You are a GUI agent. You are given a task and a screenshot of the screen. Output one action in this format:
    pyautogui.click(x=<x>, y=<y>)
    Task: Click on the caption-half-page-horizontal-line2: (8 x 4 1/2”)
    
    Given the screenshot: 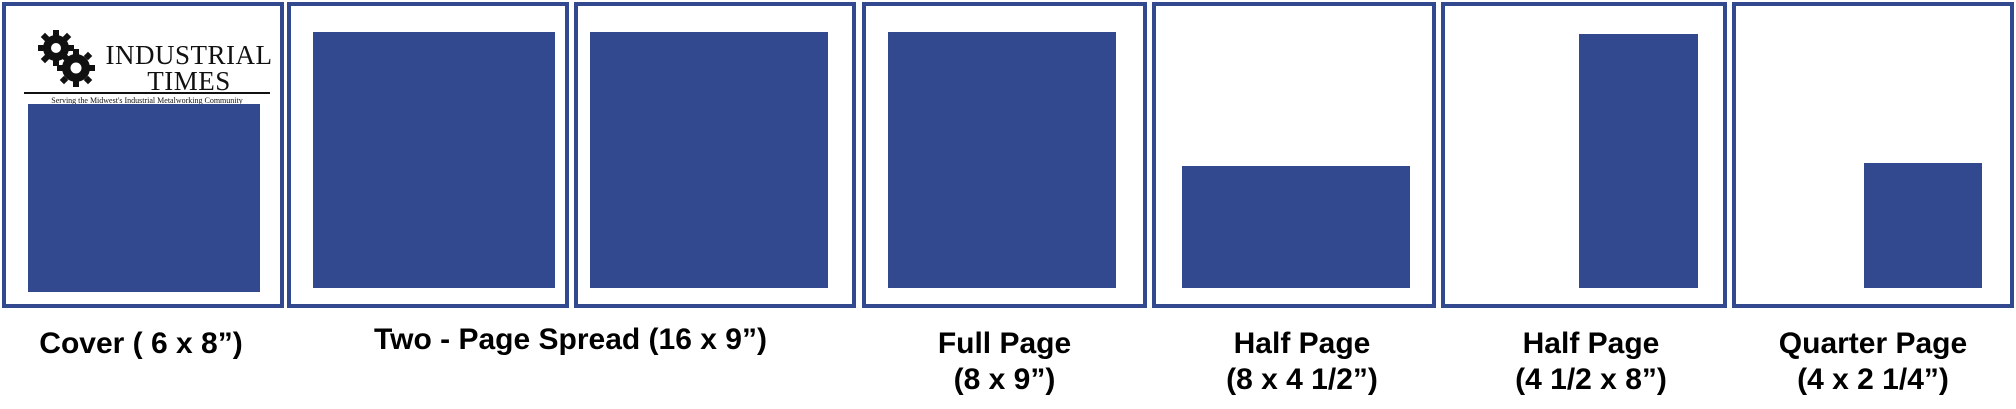 What is the action you would take?
    pyautogui.click(x=1302, y=379)
    